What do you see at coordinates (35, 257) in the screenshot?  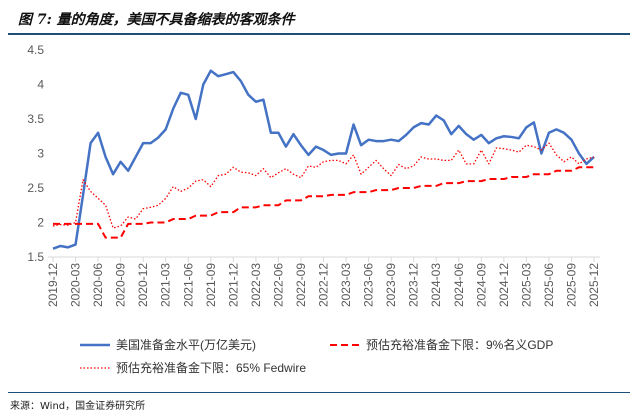 I see `y-tick-label: 1.5` at bounding box center [35, 257].